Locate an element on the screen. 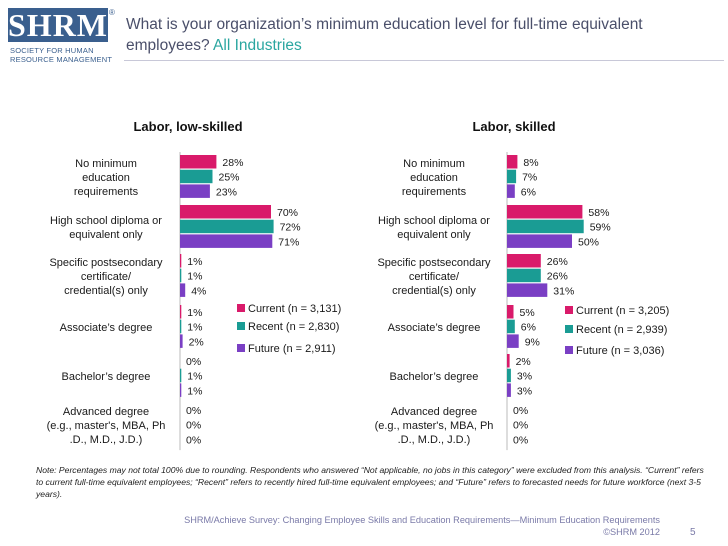 This screenshot has height=546, width=728. chart-title-1: Labor, low-skilled is located at coordinates (187, 126).